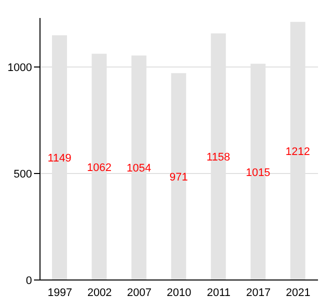 This screenshot has width=330, height=300. I want to click on data-label: 1212, so click(298, 152).